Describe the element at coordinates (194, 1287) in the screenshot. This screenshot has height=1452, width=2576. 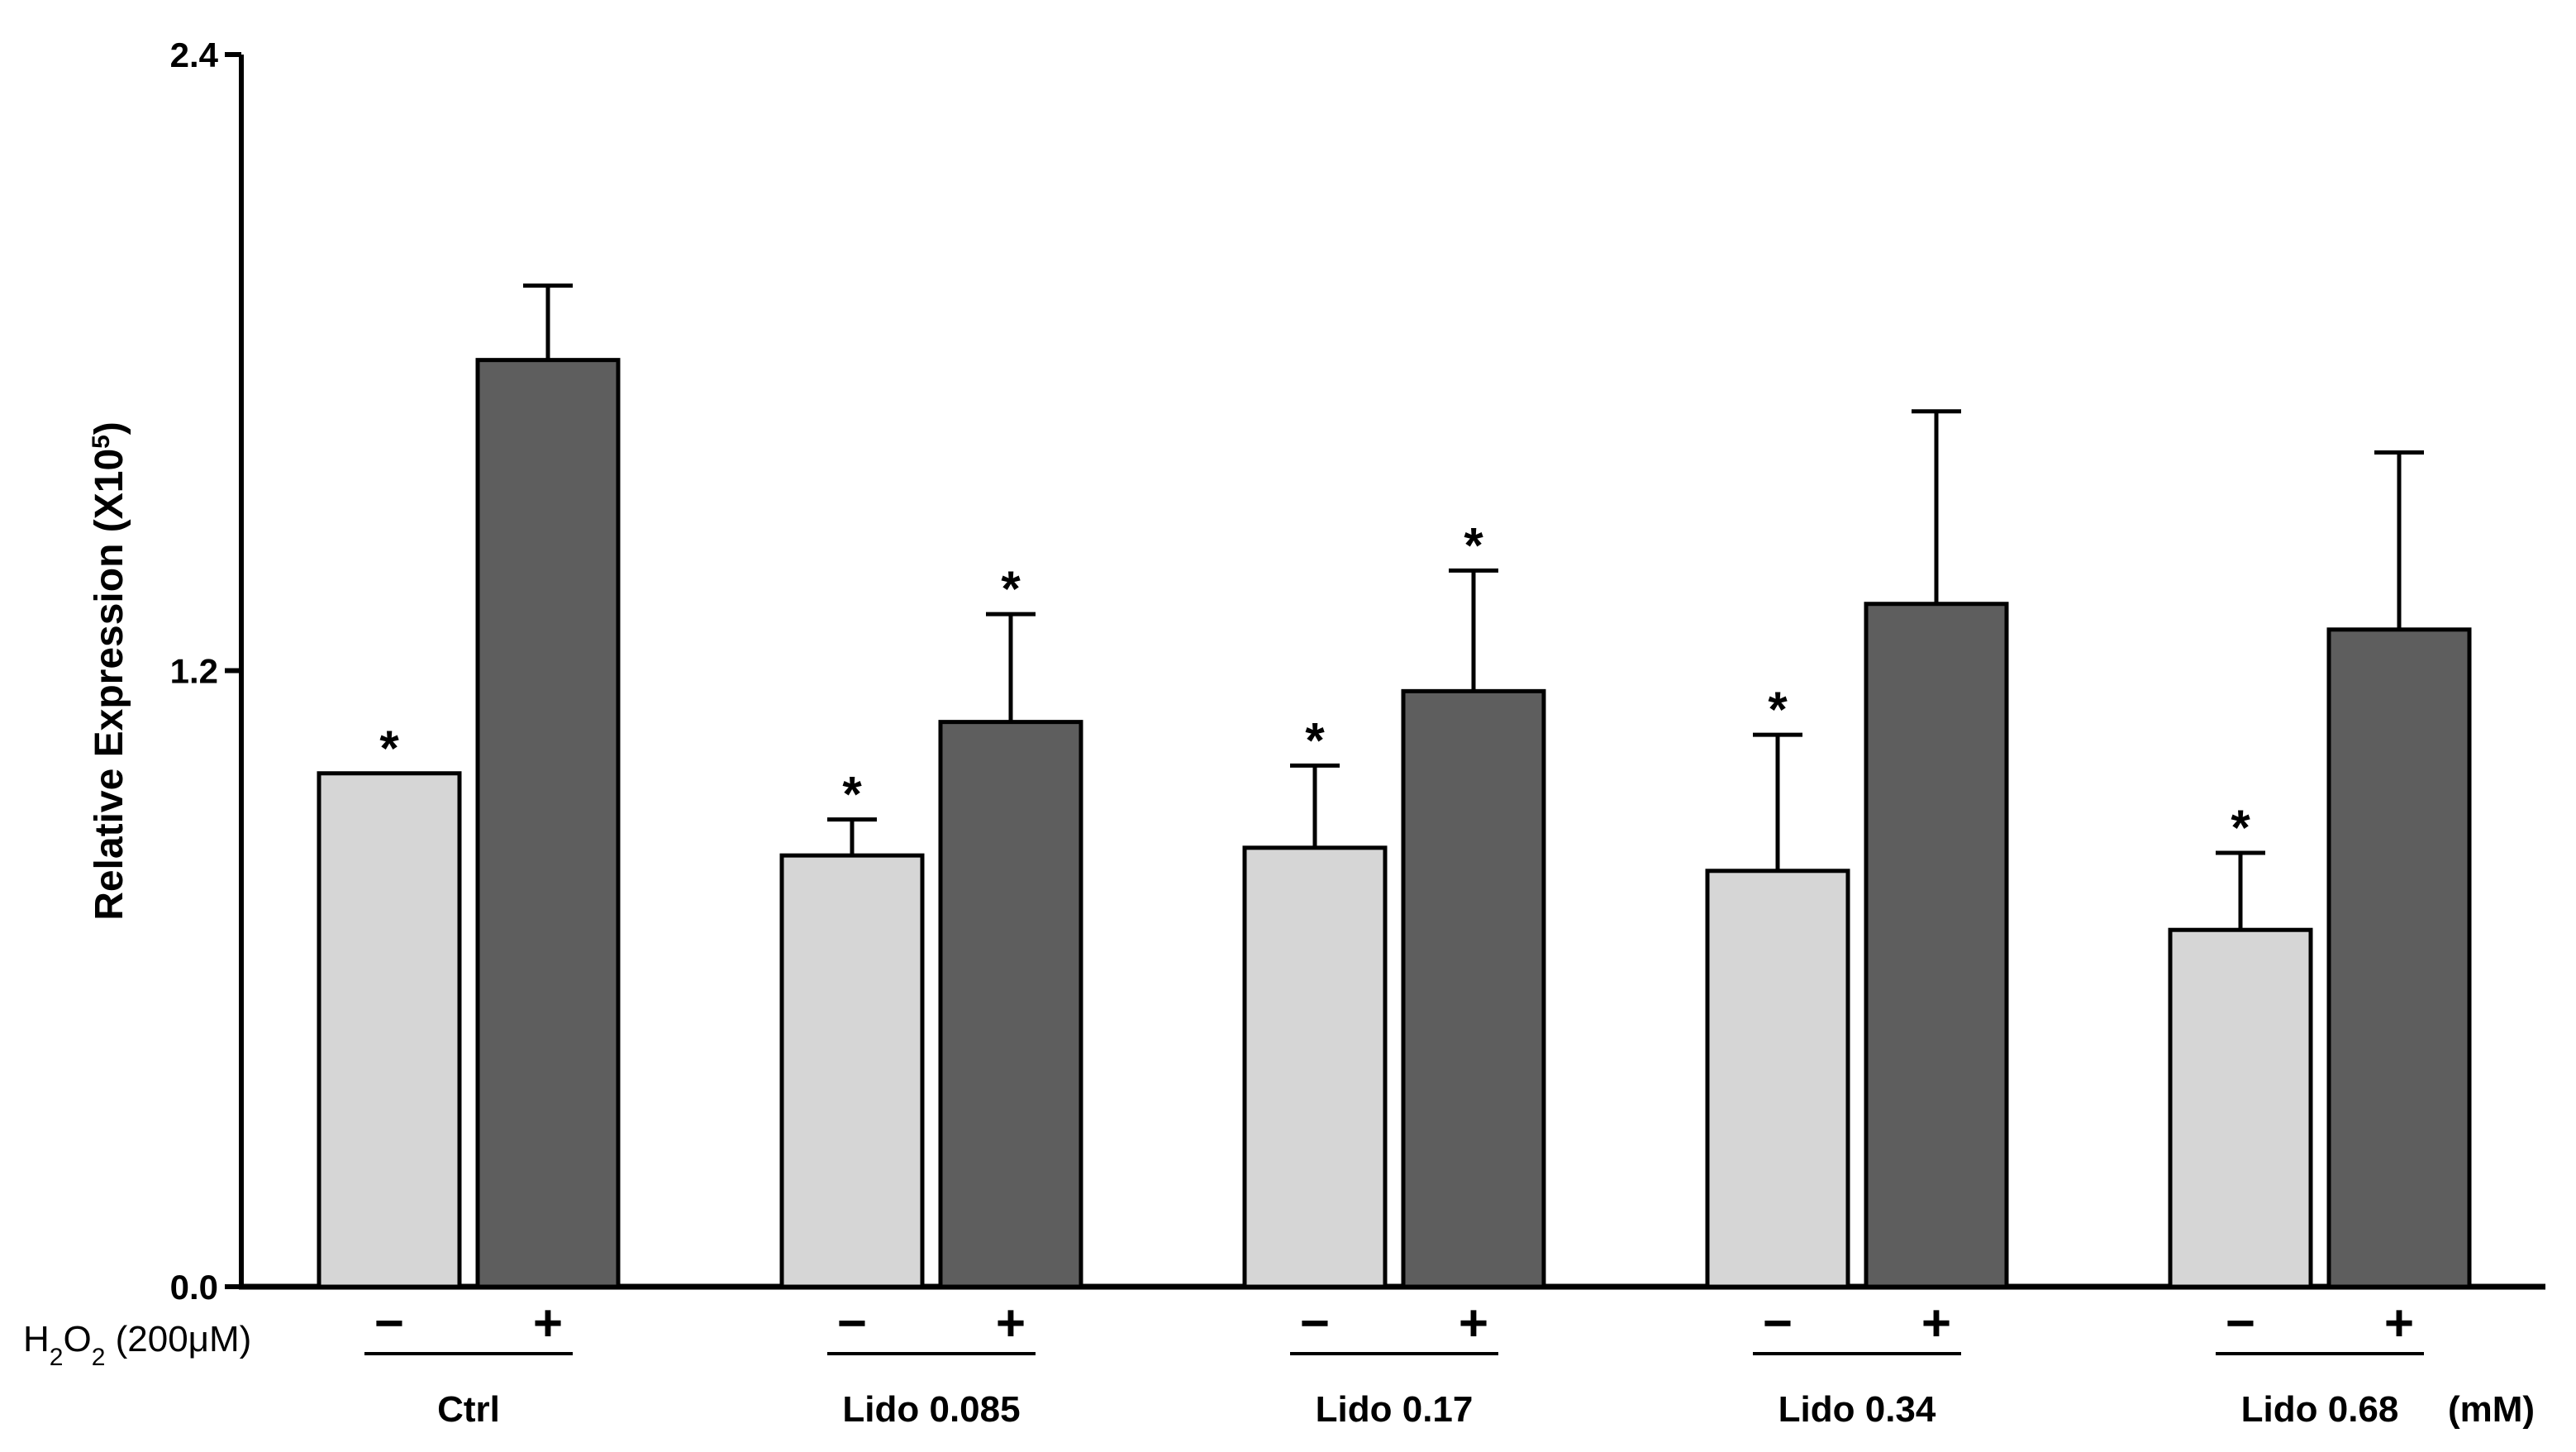
I see `y-tick-label: 0.0` at that location.